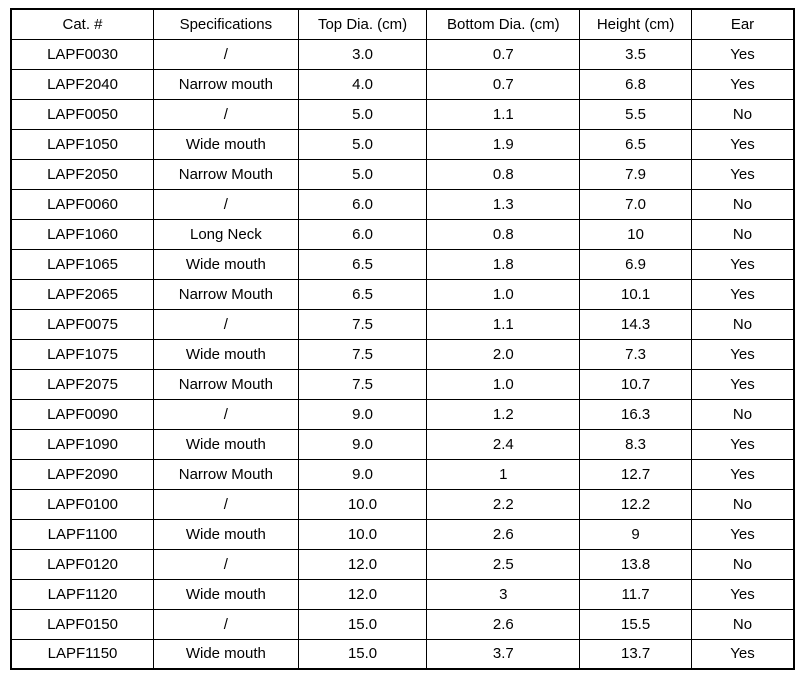  What do you see at coordinates (503, 354) in the screenshot?
I see `cell-bottom-diameter: 2.0` at bounding box center [503, 354].